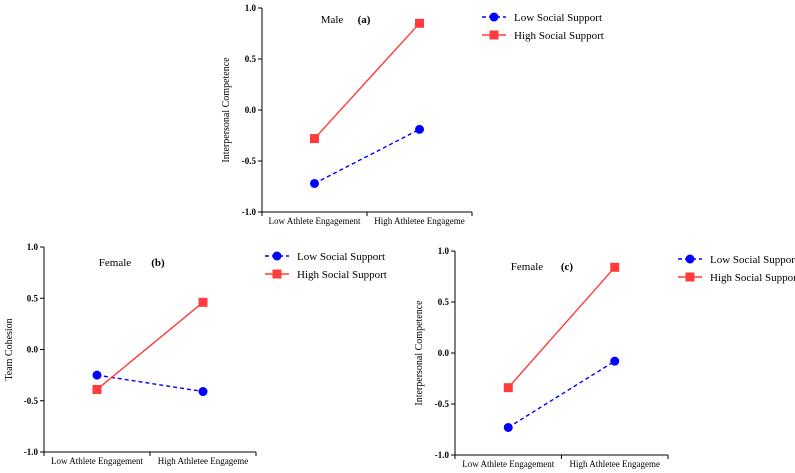  Describe the element at coordinates (364, 20) in the screenshot. I see `panel-tag: (a)` at that location.